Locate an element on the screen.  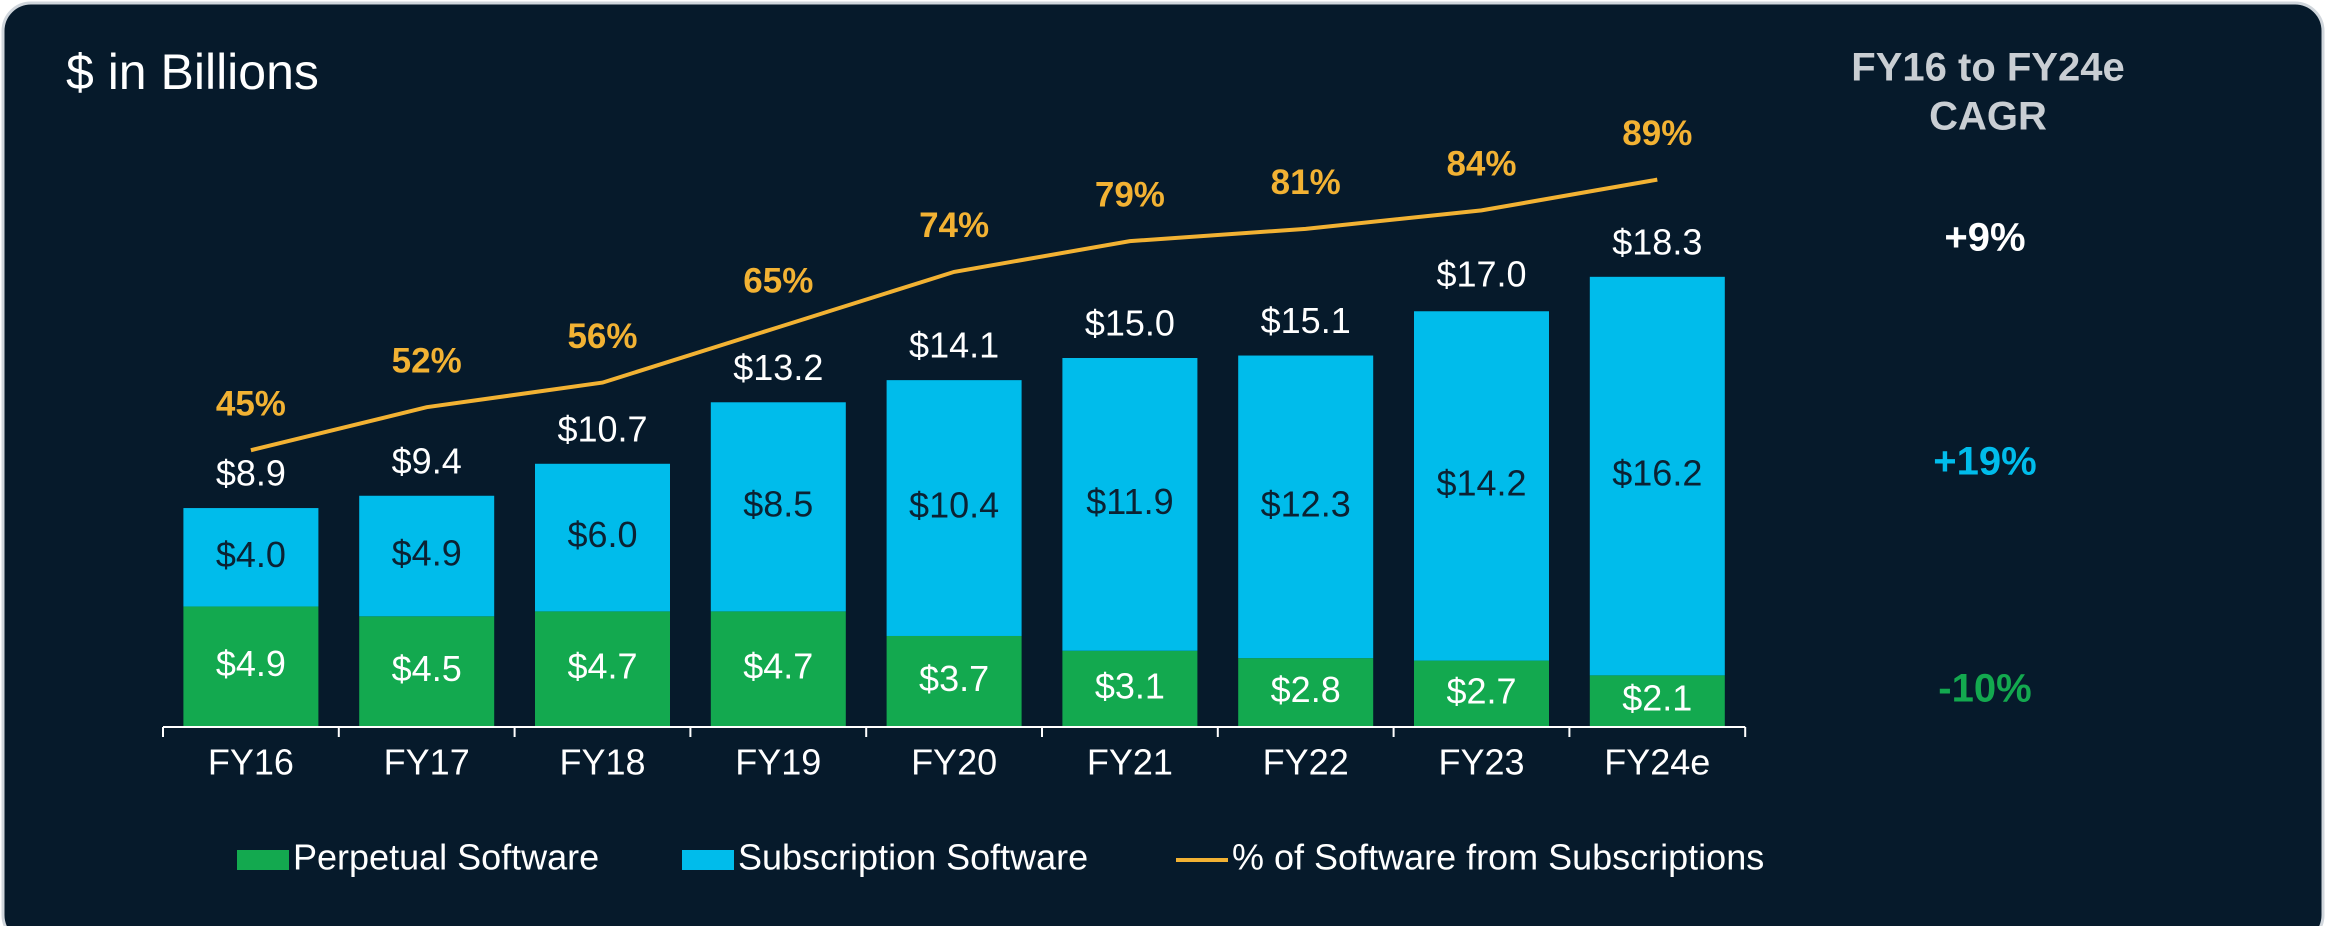
total-label: $15.0 is located at coordinates (1130, 323).